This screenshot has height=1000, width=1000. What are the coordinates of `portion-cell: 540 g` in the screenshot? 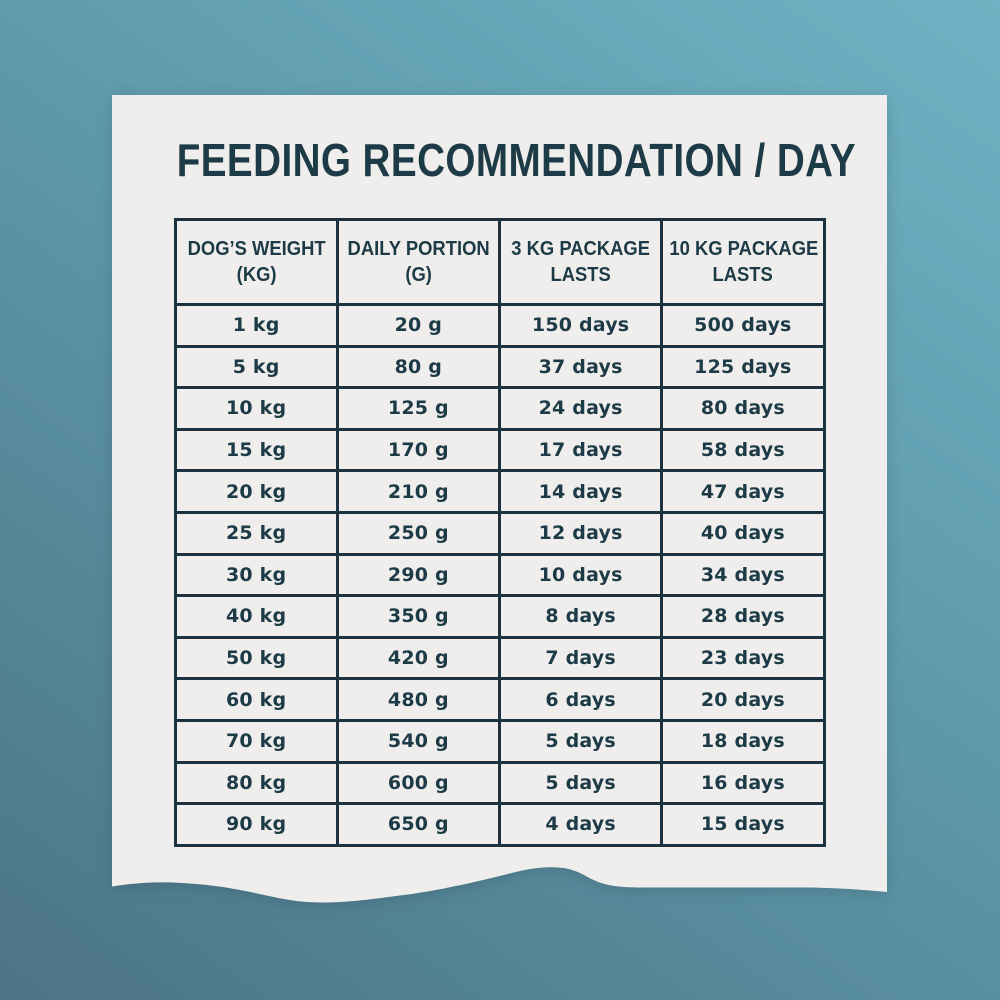 It's located at (418, 741).